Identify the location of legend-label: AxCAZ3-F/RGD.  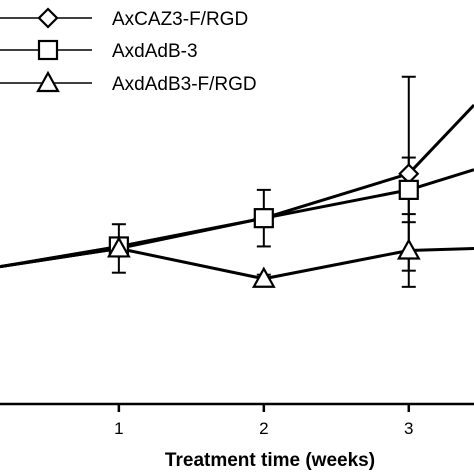
(180, 19).